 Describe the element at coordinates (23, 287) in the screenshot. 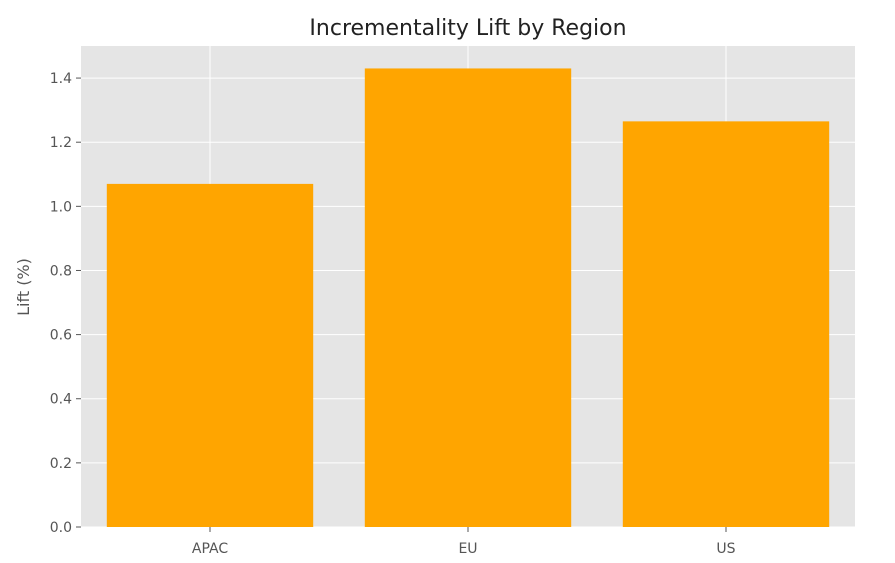

I see `y-axis-label: Lift (%)` at that location.